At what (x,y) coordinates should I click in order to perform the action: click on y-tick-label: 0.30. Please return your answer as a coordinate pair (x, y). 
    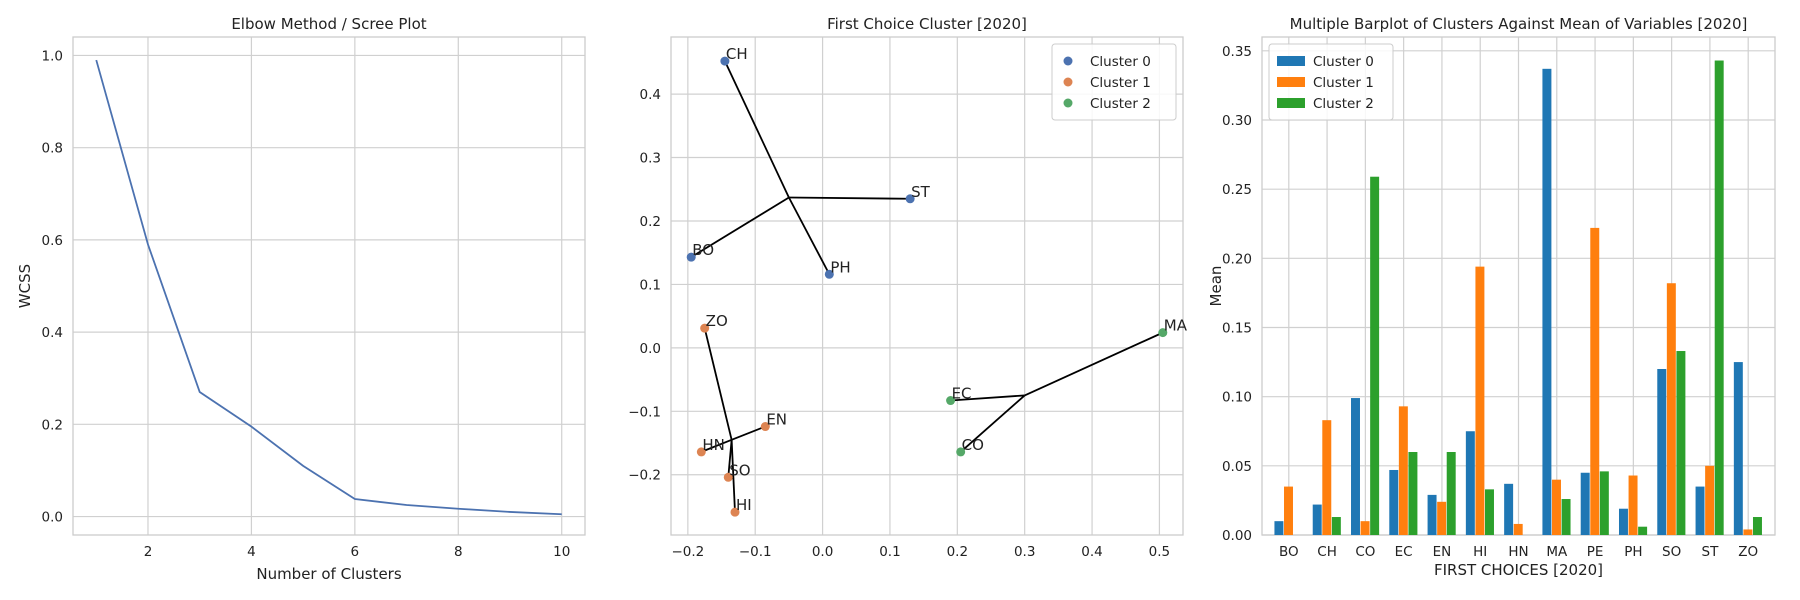
    Looking at the image, I should click on (1237, 121).